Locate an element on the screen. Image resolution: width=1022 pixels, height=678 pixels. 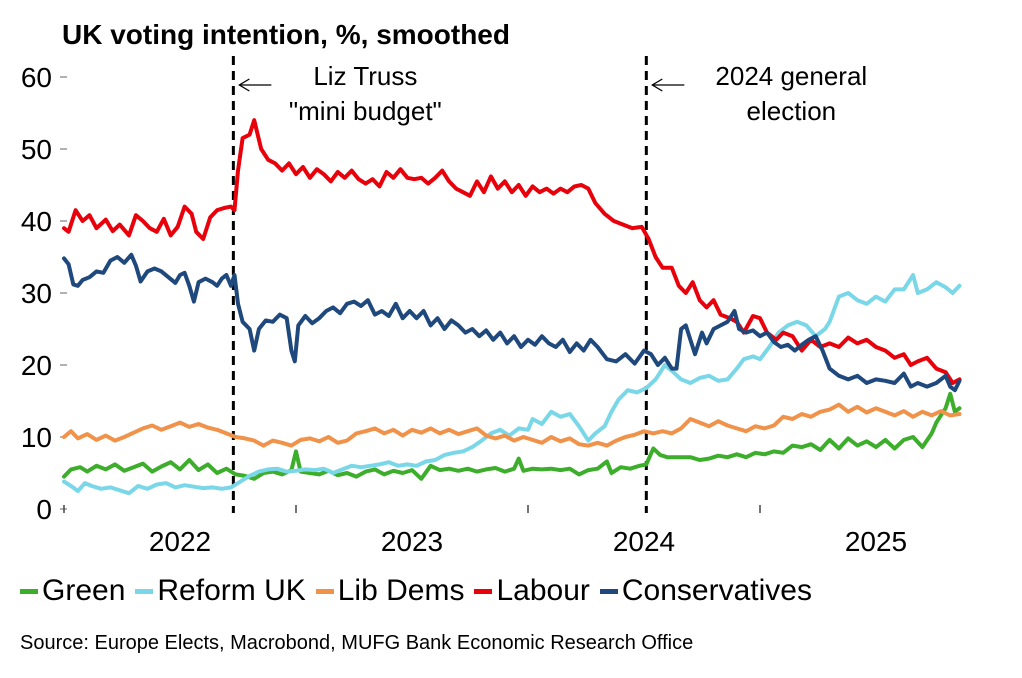
legend-item-reform-uk: Reform UK is located at coordinates (220, 591).